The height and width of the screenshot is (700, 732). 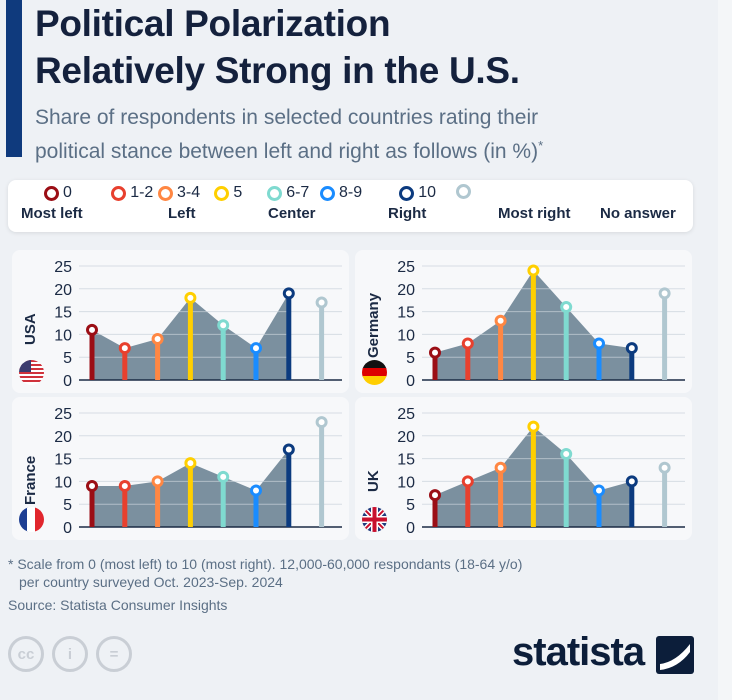 I want to click on source: Source: Statista Consumer Insights, so click(x=118, y=605).